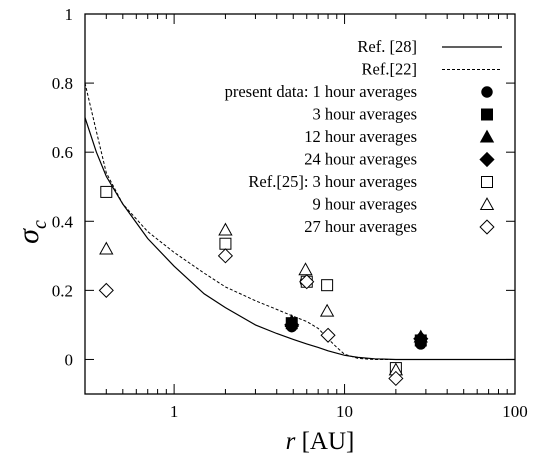  I want to click on legend-label-ref-25-3-hour-averages: Ref.[25]: 3 hour averages, so click(332, 181).